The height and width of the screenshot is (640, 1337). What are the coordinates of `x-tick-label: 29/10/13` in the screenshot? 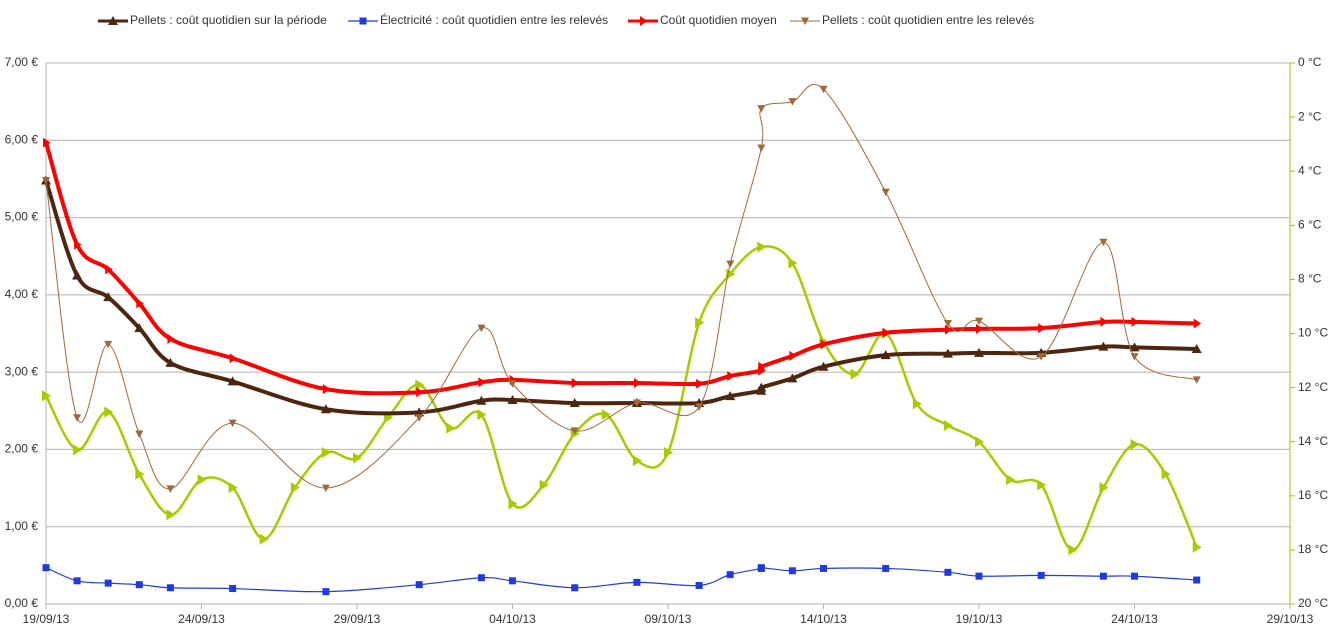 It's located at (1290, 619).